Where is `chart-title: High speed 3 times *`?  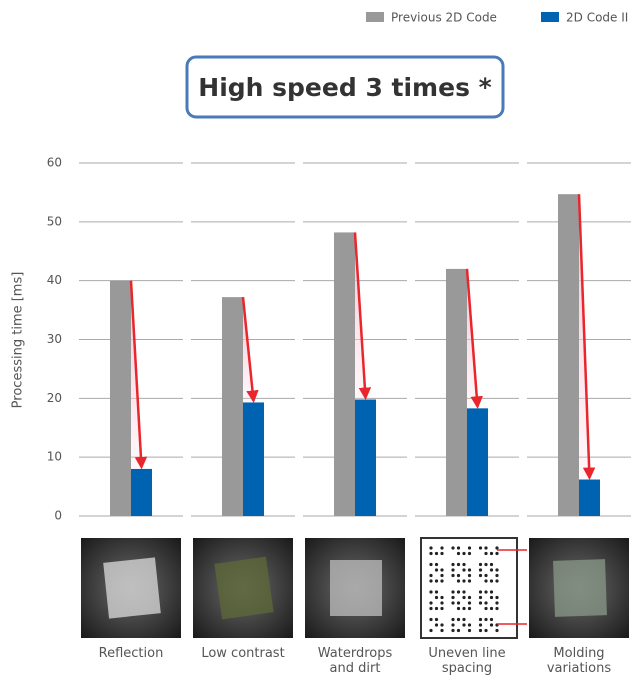
chart-title: High speed 3 times * is located at coordinates (344, 87).